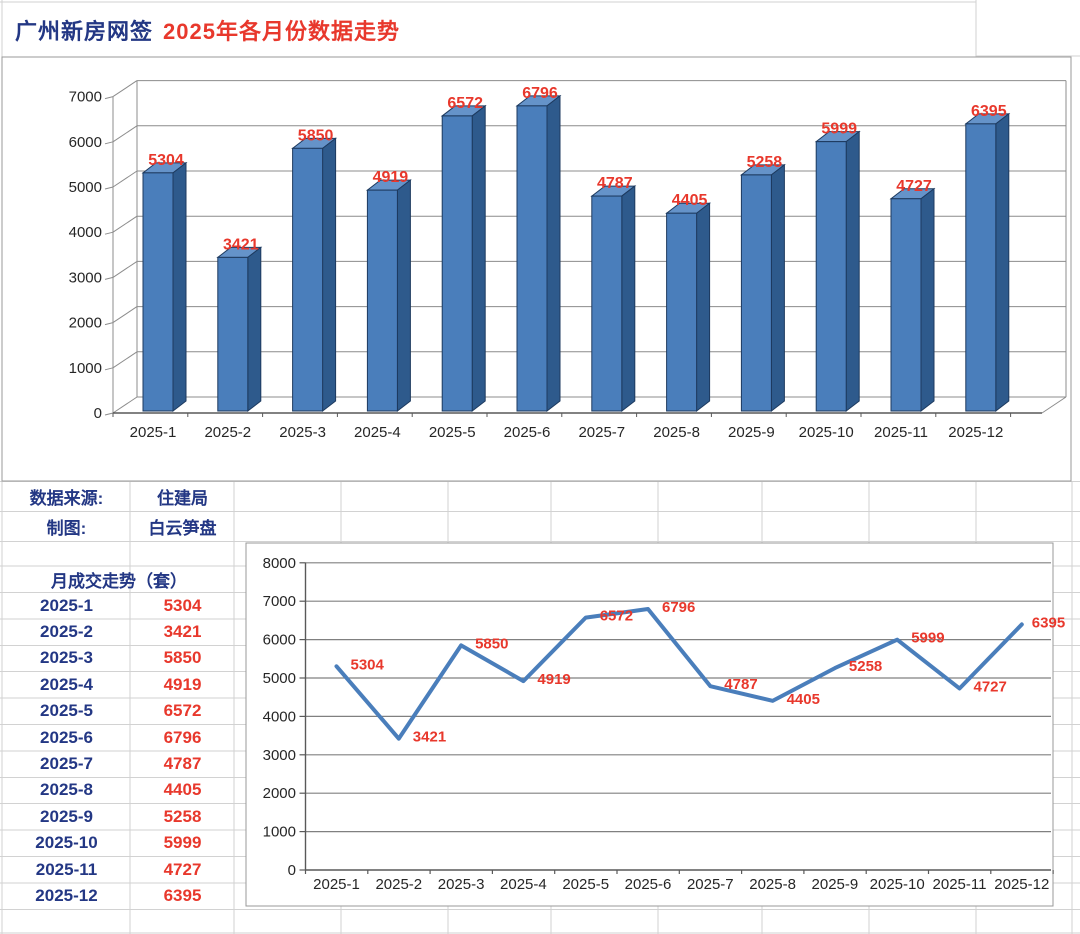 This screenshot has height=934, width=1080. Describe the element at coordinates (153, 432) in the screenshot. I see `bar-x-label: 2025-1` at that location.